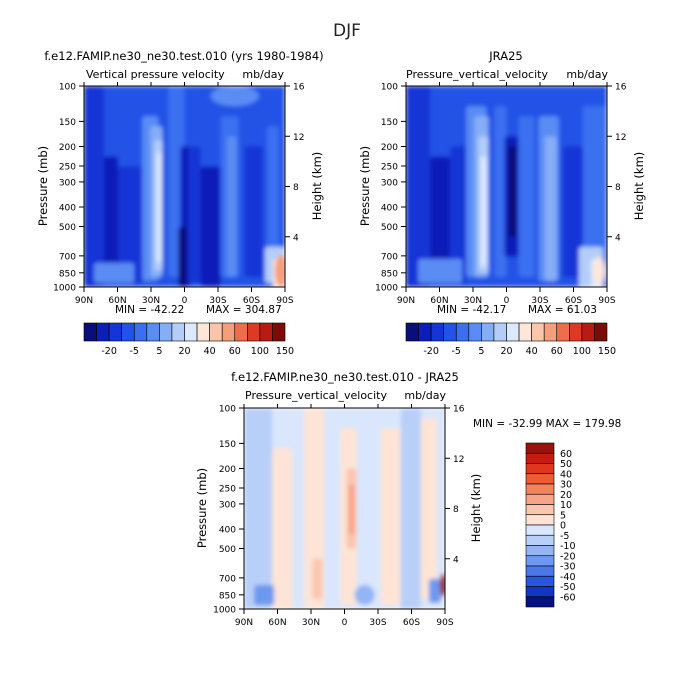 The width and height of the screenshot is (694, 693). I want to click on y-tick-label: 500, so click(389, 228).